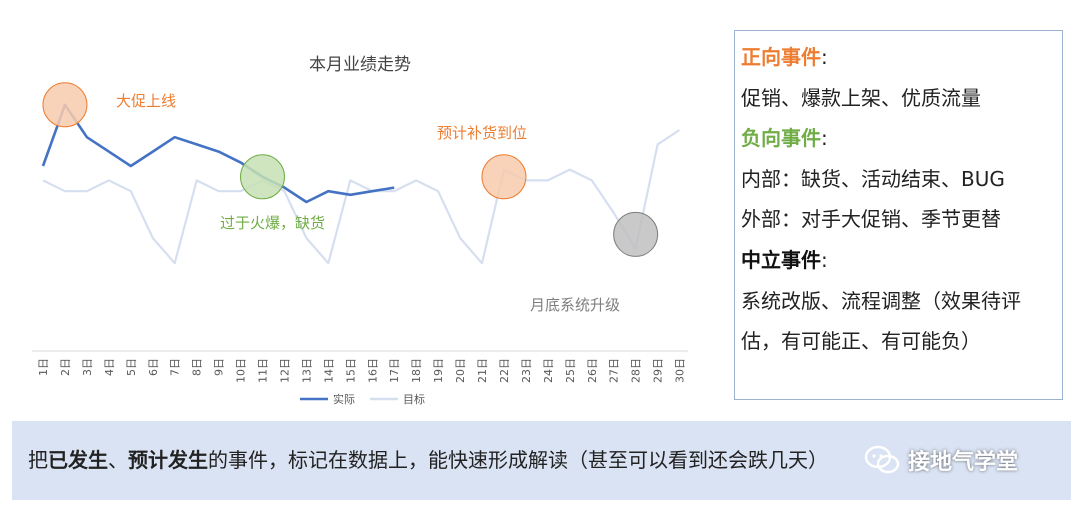 The width and height of the screenshot is (1080, 511). Describe the element at coordinates (218, 153) in the screenshot. I see `series-line-actual` at that location.